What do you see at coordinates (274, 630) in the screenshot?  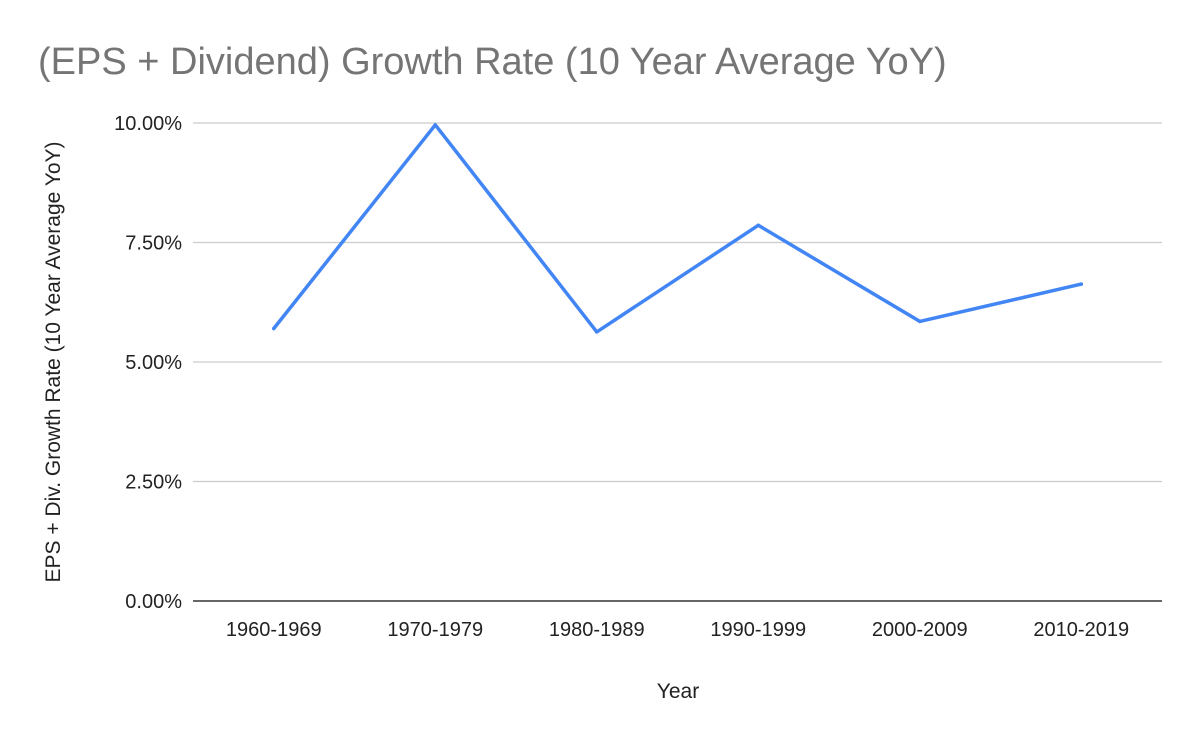 I see `x-tick-label: 1960-1969` at bounding box center [274, 630].